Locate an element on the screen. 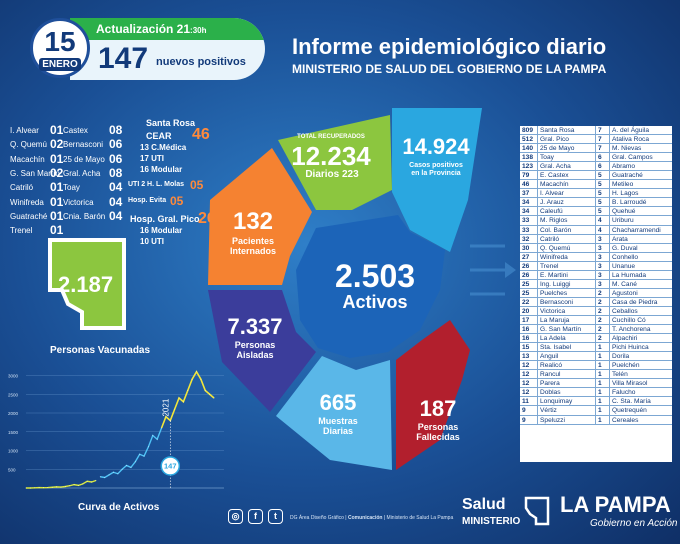 Image resolution: width=680 pixels, height=544 pixels. locality-item: Toay 04 is located at coordinates (94, 187).